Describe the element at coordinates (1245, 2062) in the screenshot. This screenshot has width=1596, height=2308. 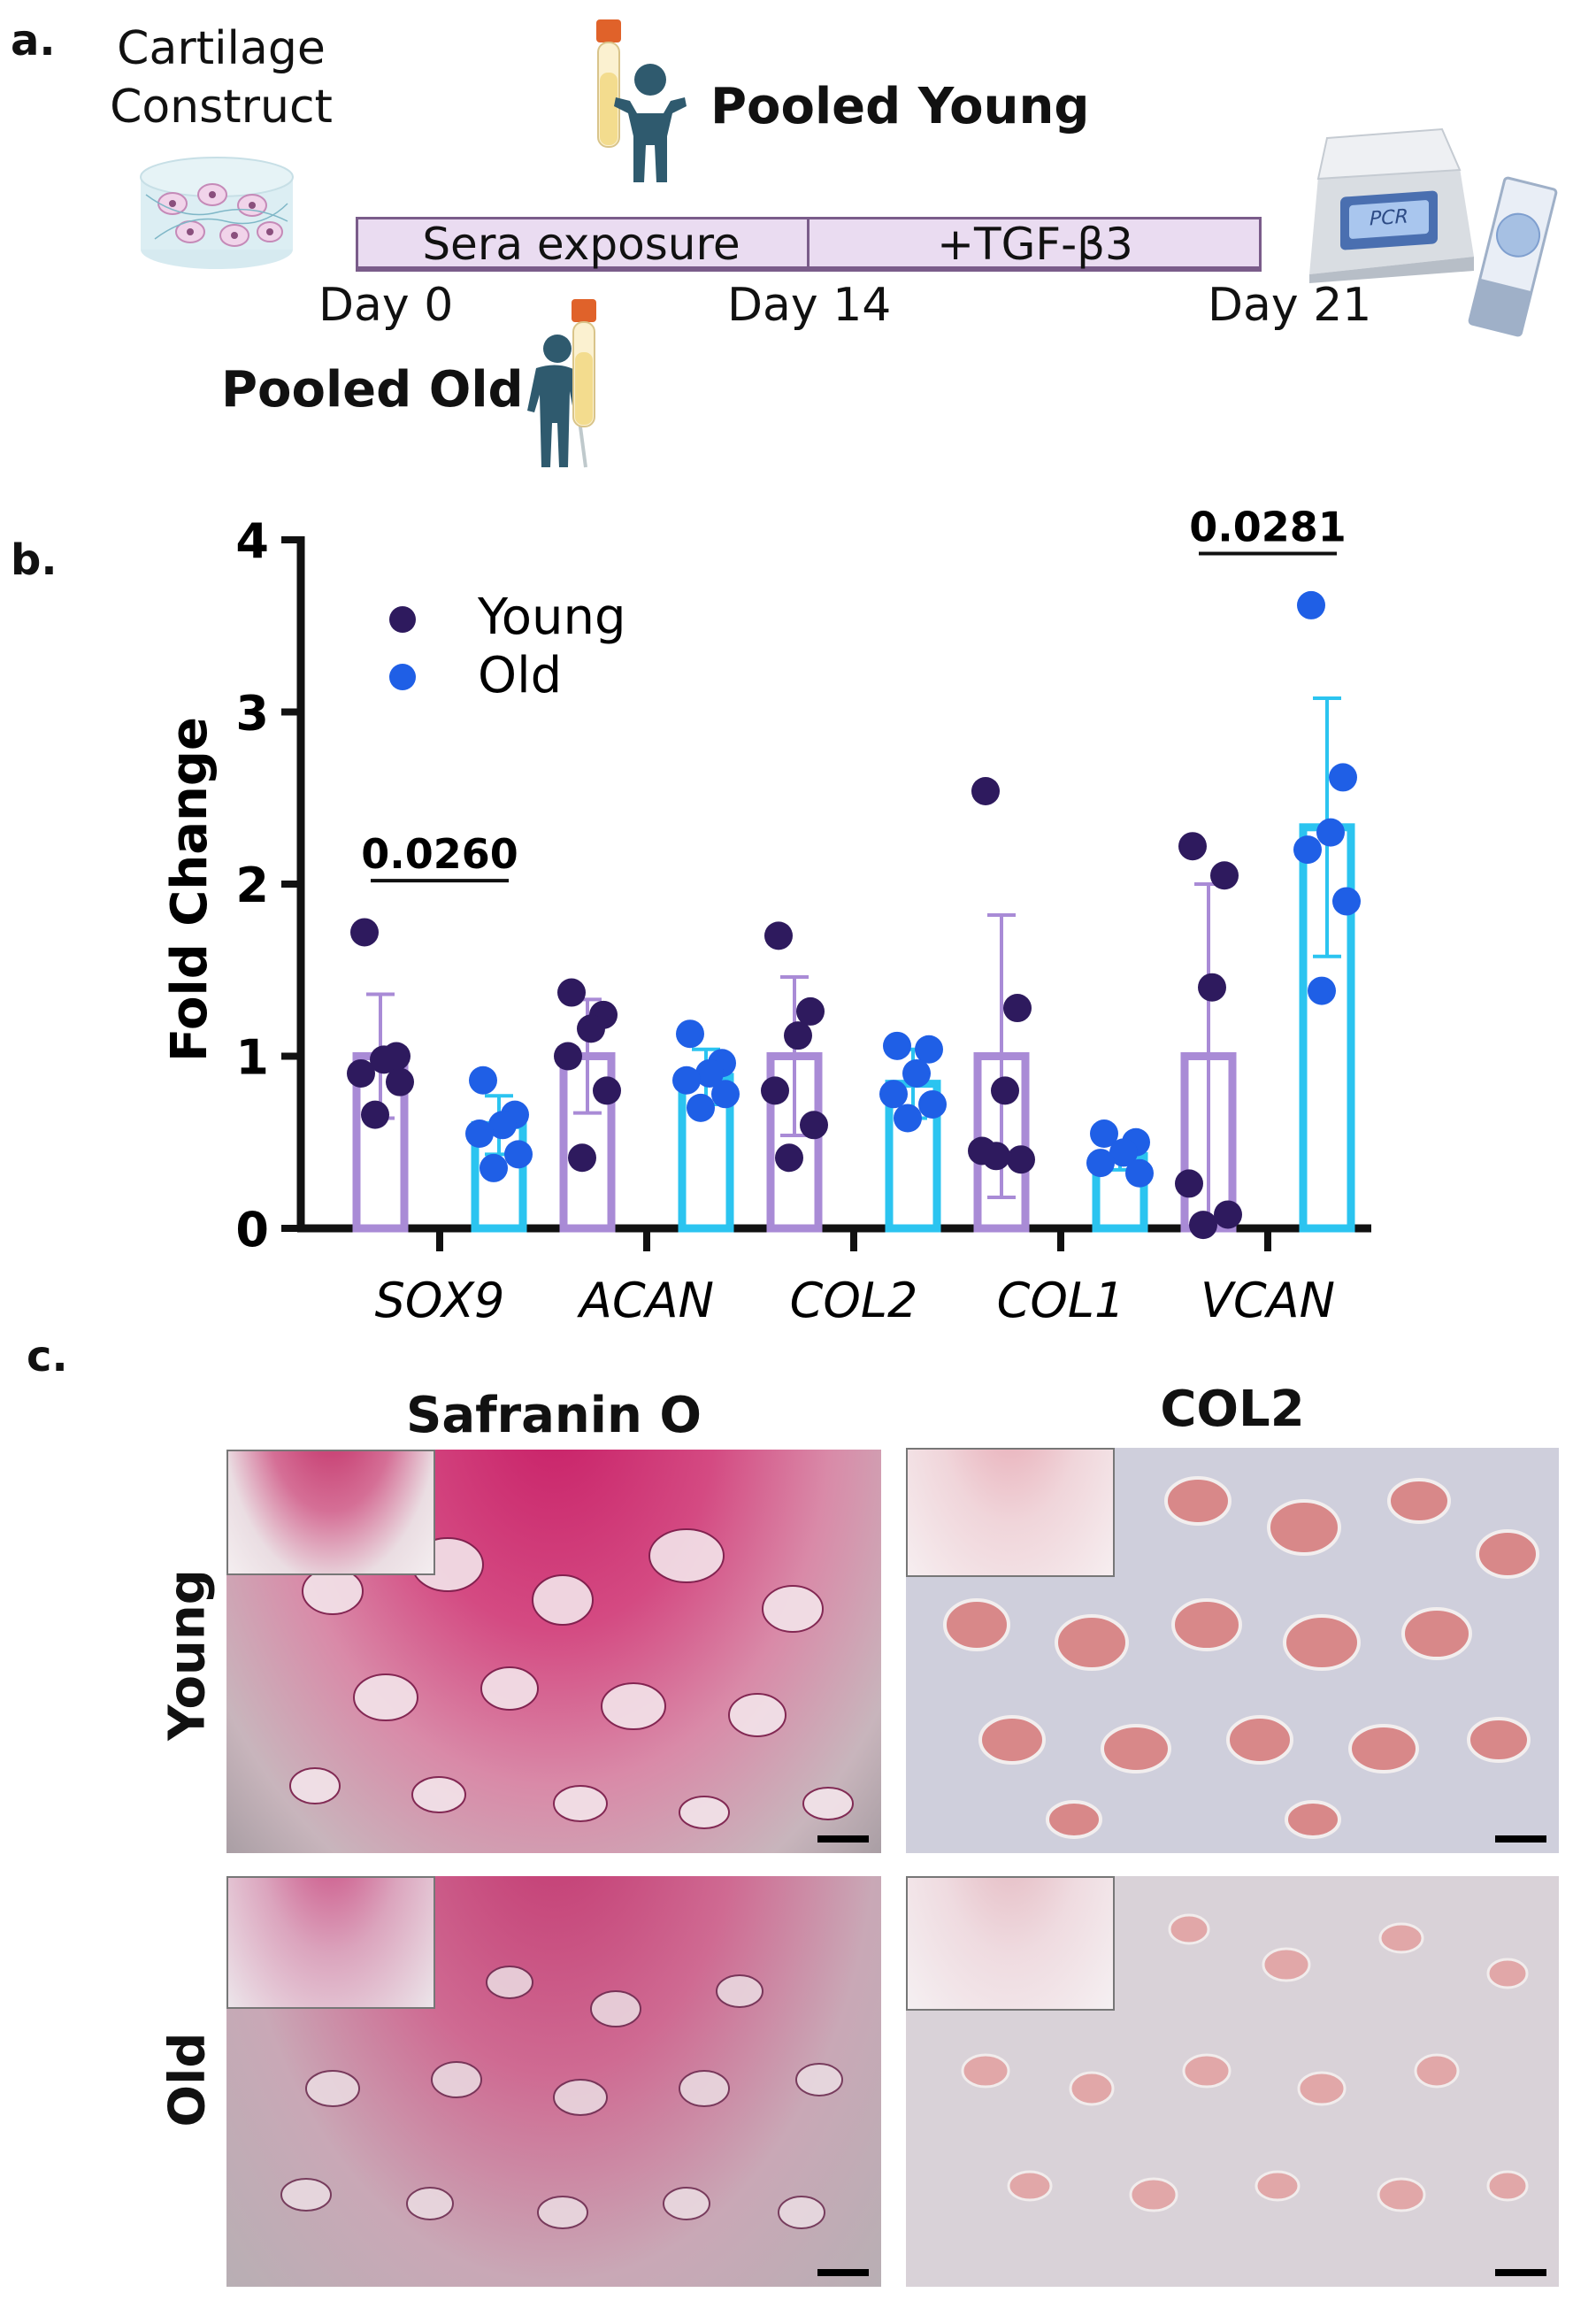
I see `micrograph-col2-old-texture` at that location.